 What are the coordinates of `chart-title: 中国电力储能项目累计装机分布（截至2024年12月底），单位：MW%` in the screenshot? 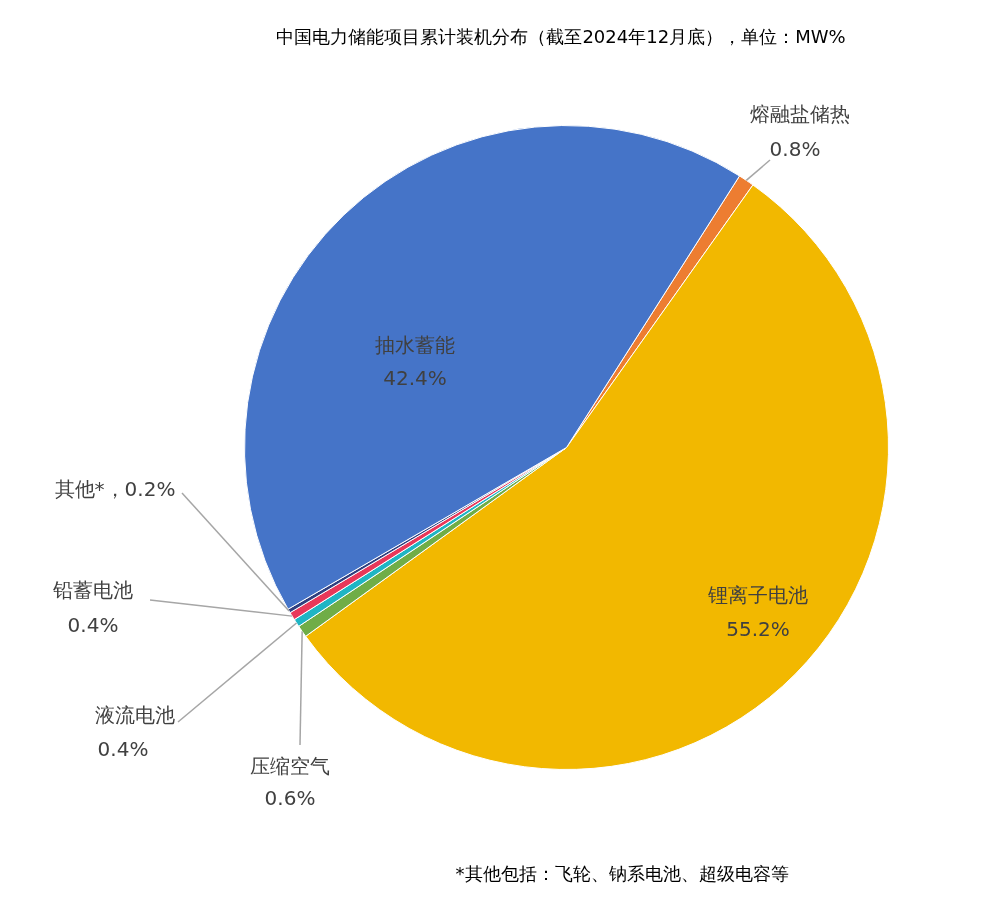 It's located at (561, 36).